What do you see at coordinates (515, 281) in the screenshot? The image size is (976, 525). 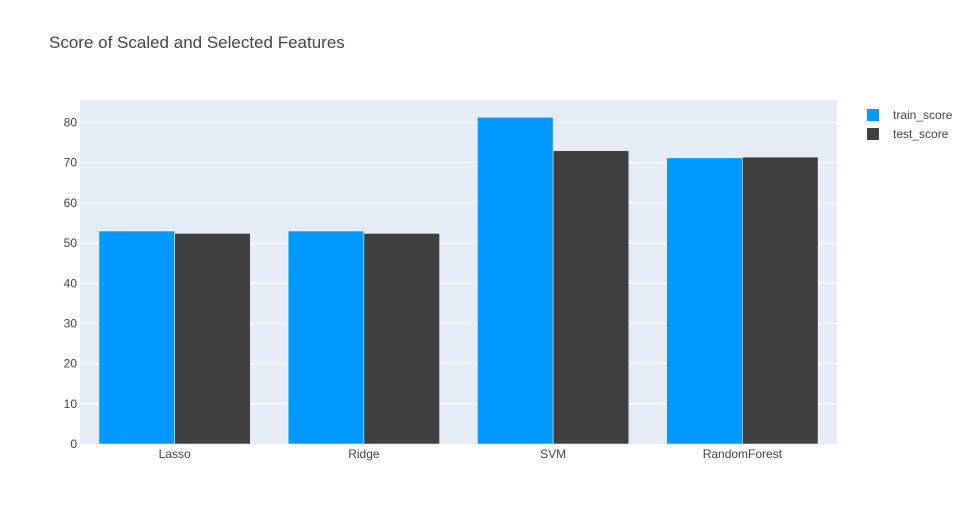 I see `bar-train_score-SVM` at bounding box center [515, 281].